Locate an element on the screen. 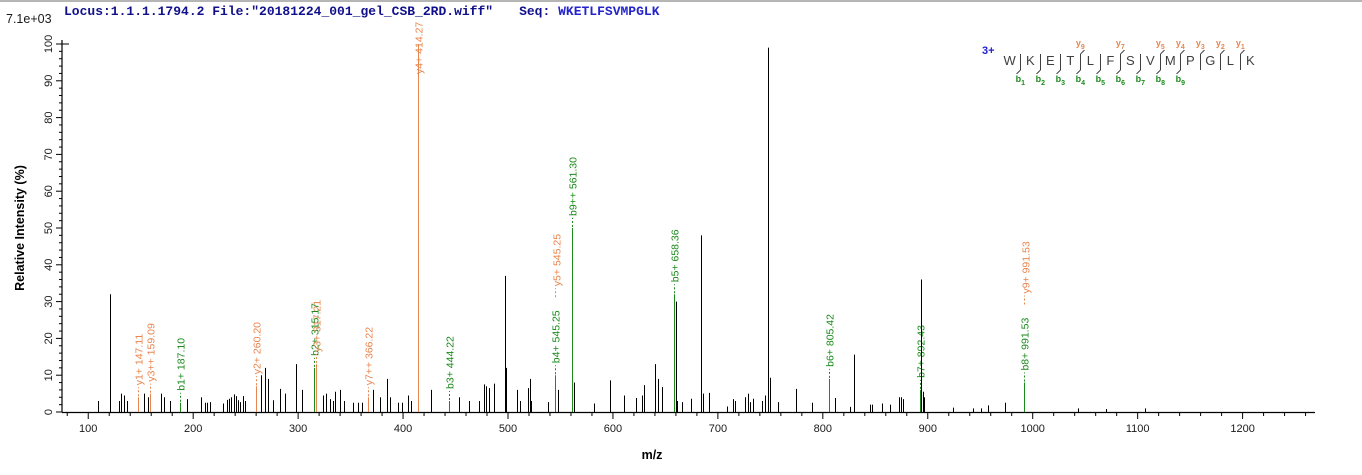  y-tick-label: 0 is located at coordinates (49, 412).